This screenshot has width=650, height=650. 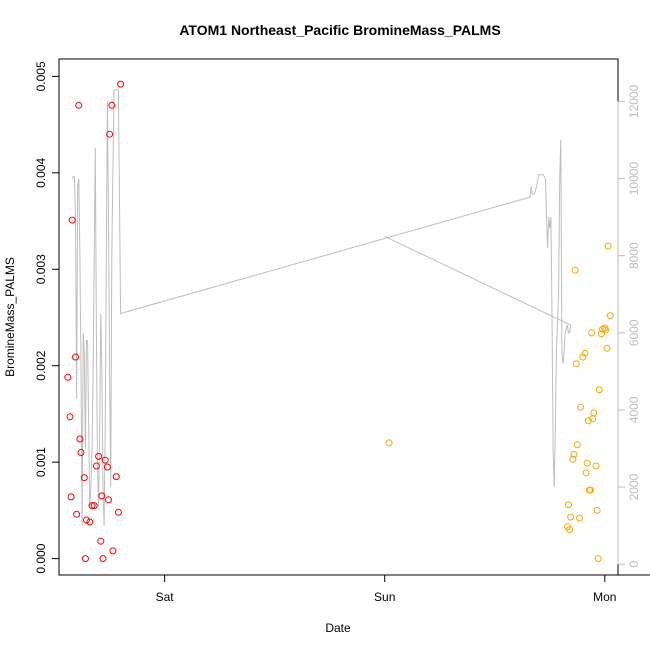 I want to click on y-tick-label: 0.005, so click(x=41, y=76).